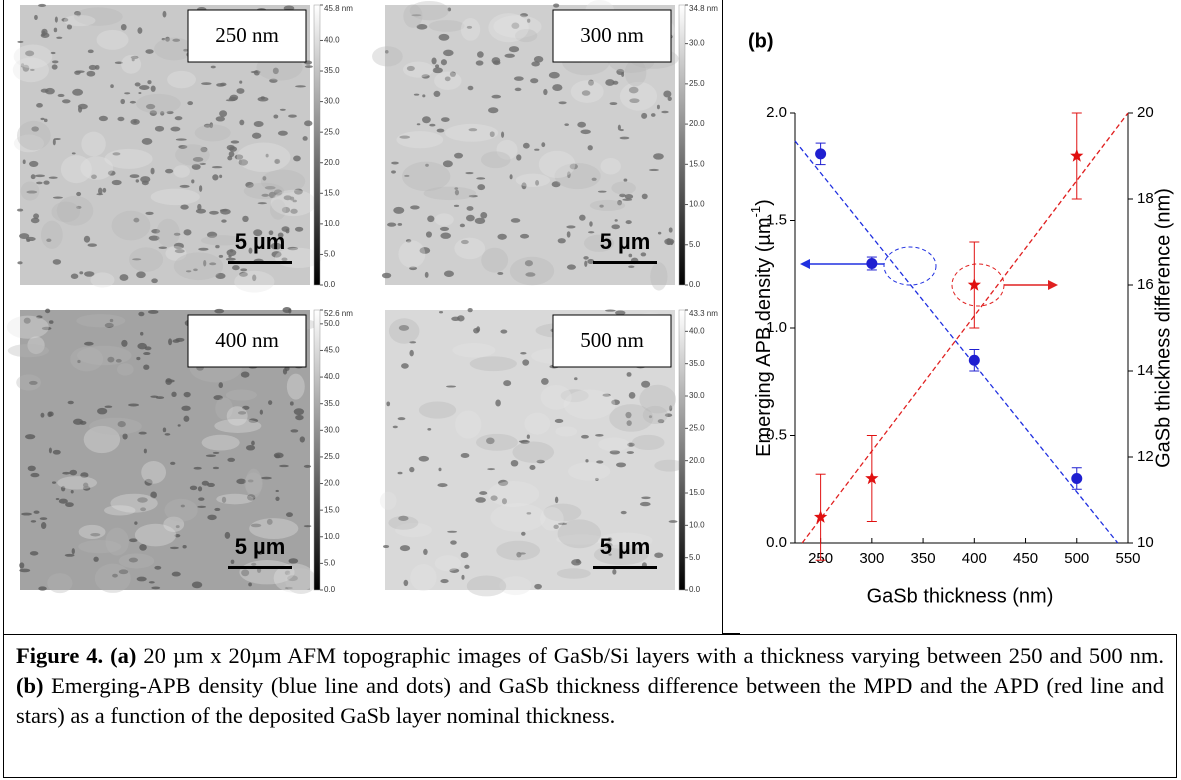 This screenshot has height=780, width=1181. Describe the element at coordinates (682, 450) in the screenshot. I see `colorbar` at that location.